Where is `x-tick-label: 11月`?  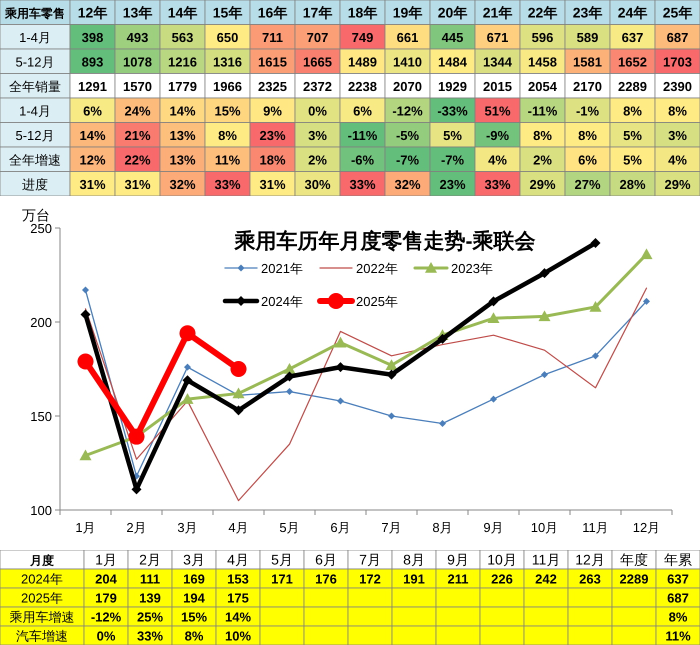 x-tick-label: 11月 is located at coordinates (595, 527).